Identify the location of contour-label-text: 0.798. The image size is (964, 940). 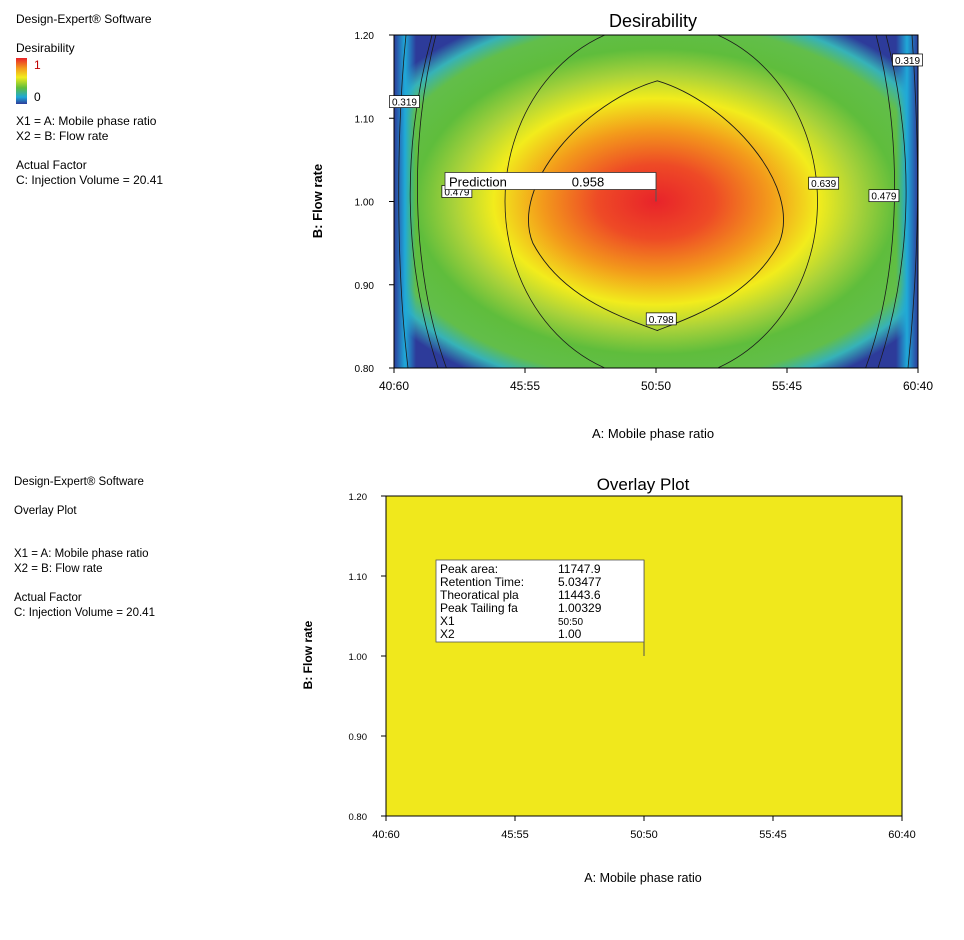
(661, 320).